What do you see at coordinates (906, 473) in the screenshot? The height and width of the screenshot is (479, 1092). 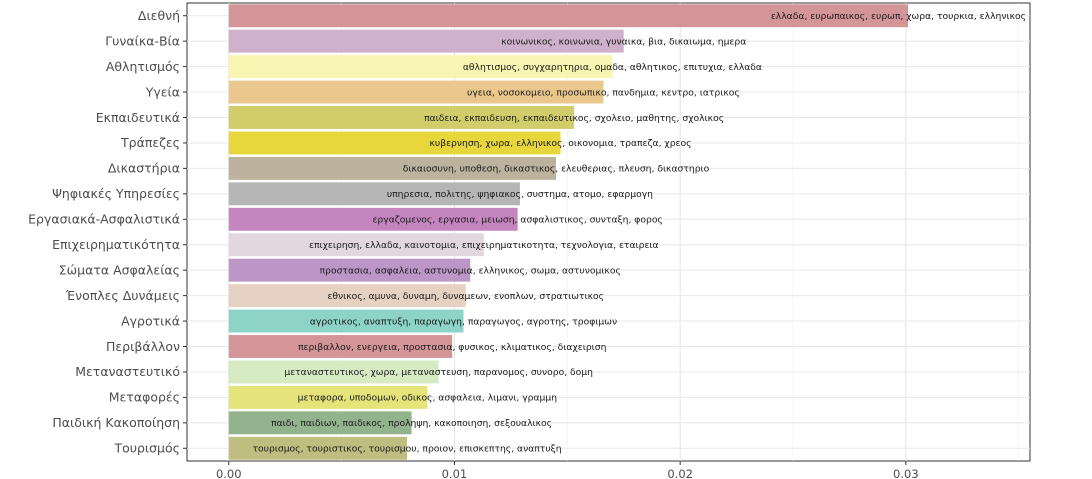 I see `x-tick-label: 0.03` at bounding box center [906, 473].